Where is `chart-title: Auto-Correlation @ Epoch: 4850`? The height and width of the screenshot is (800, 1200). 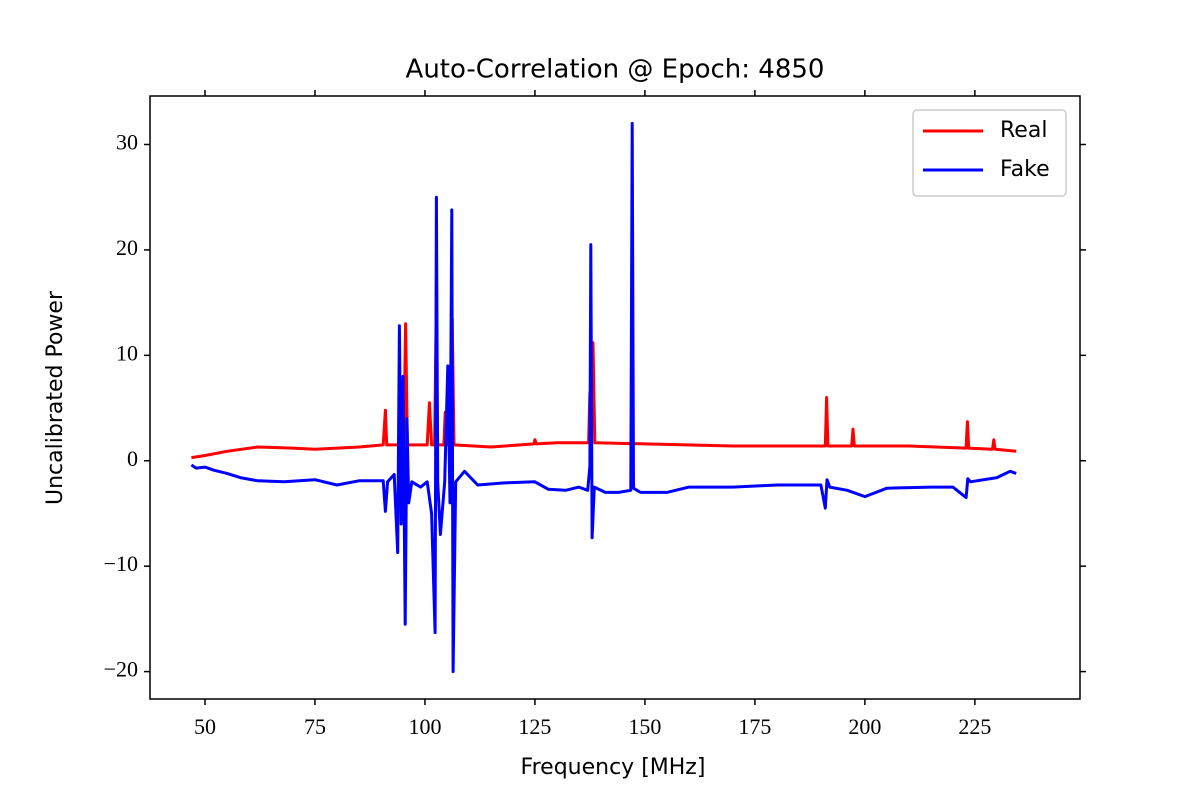
chart-title: Auto-Correlation @ Epoch: 4850 is located at coordinates (615, 70).